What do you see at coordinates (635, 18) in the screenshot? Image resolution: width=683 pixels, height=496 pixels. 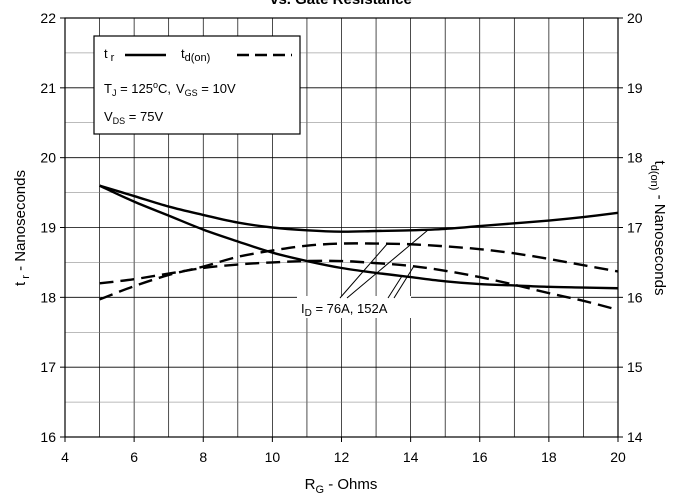 I see `y-right-tick-label: 20` at bounding box center [635, 18].